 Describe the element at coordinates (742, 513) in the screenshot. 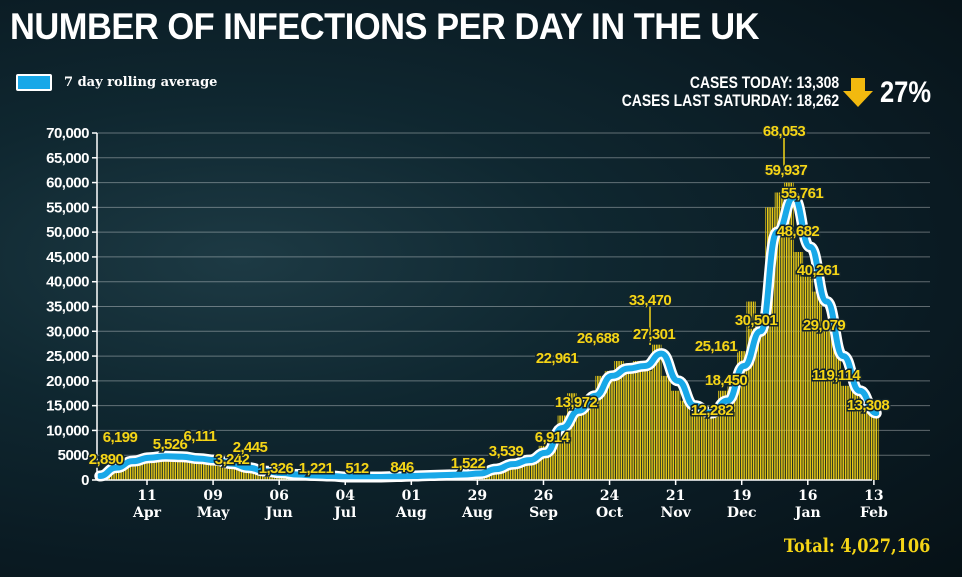

I see `x-tick-month: Dec` at that location.